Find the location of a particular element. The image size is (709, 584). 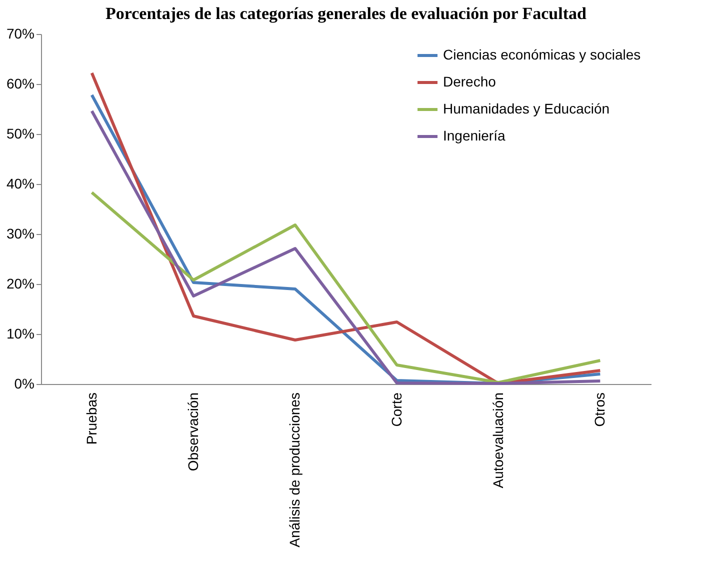

legend-label: Derecho is located at coordinates (469, 82).